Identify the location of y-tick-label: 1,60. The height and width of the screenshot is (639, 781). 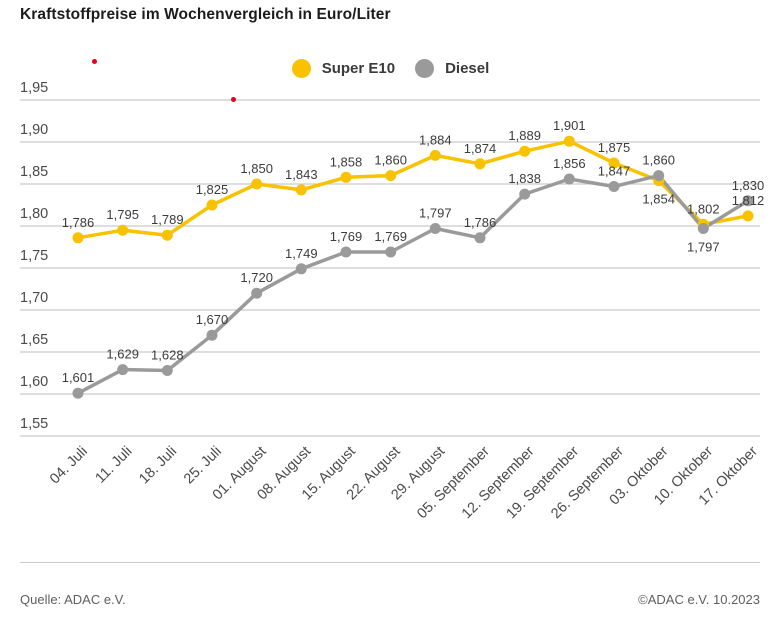
(34, 382).